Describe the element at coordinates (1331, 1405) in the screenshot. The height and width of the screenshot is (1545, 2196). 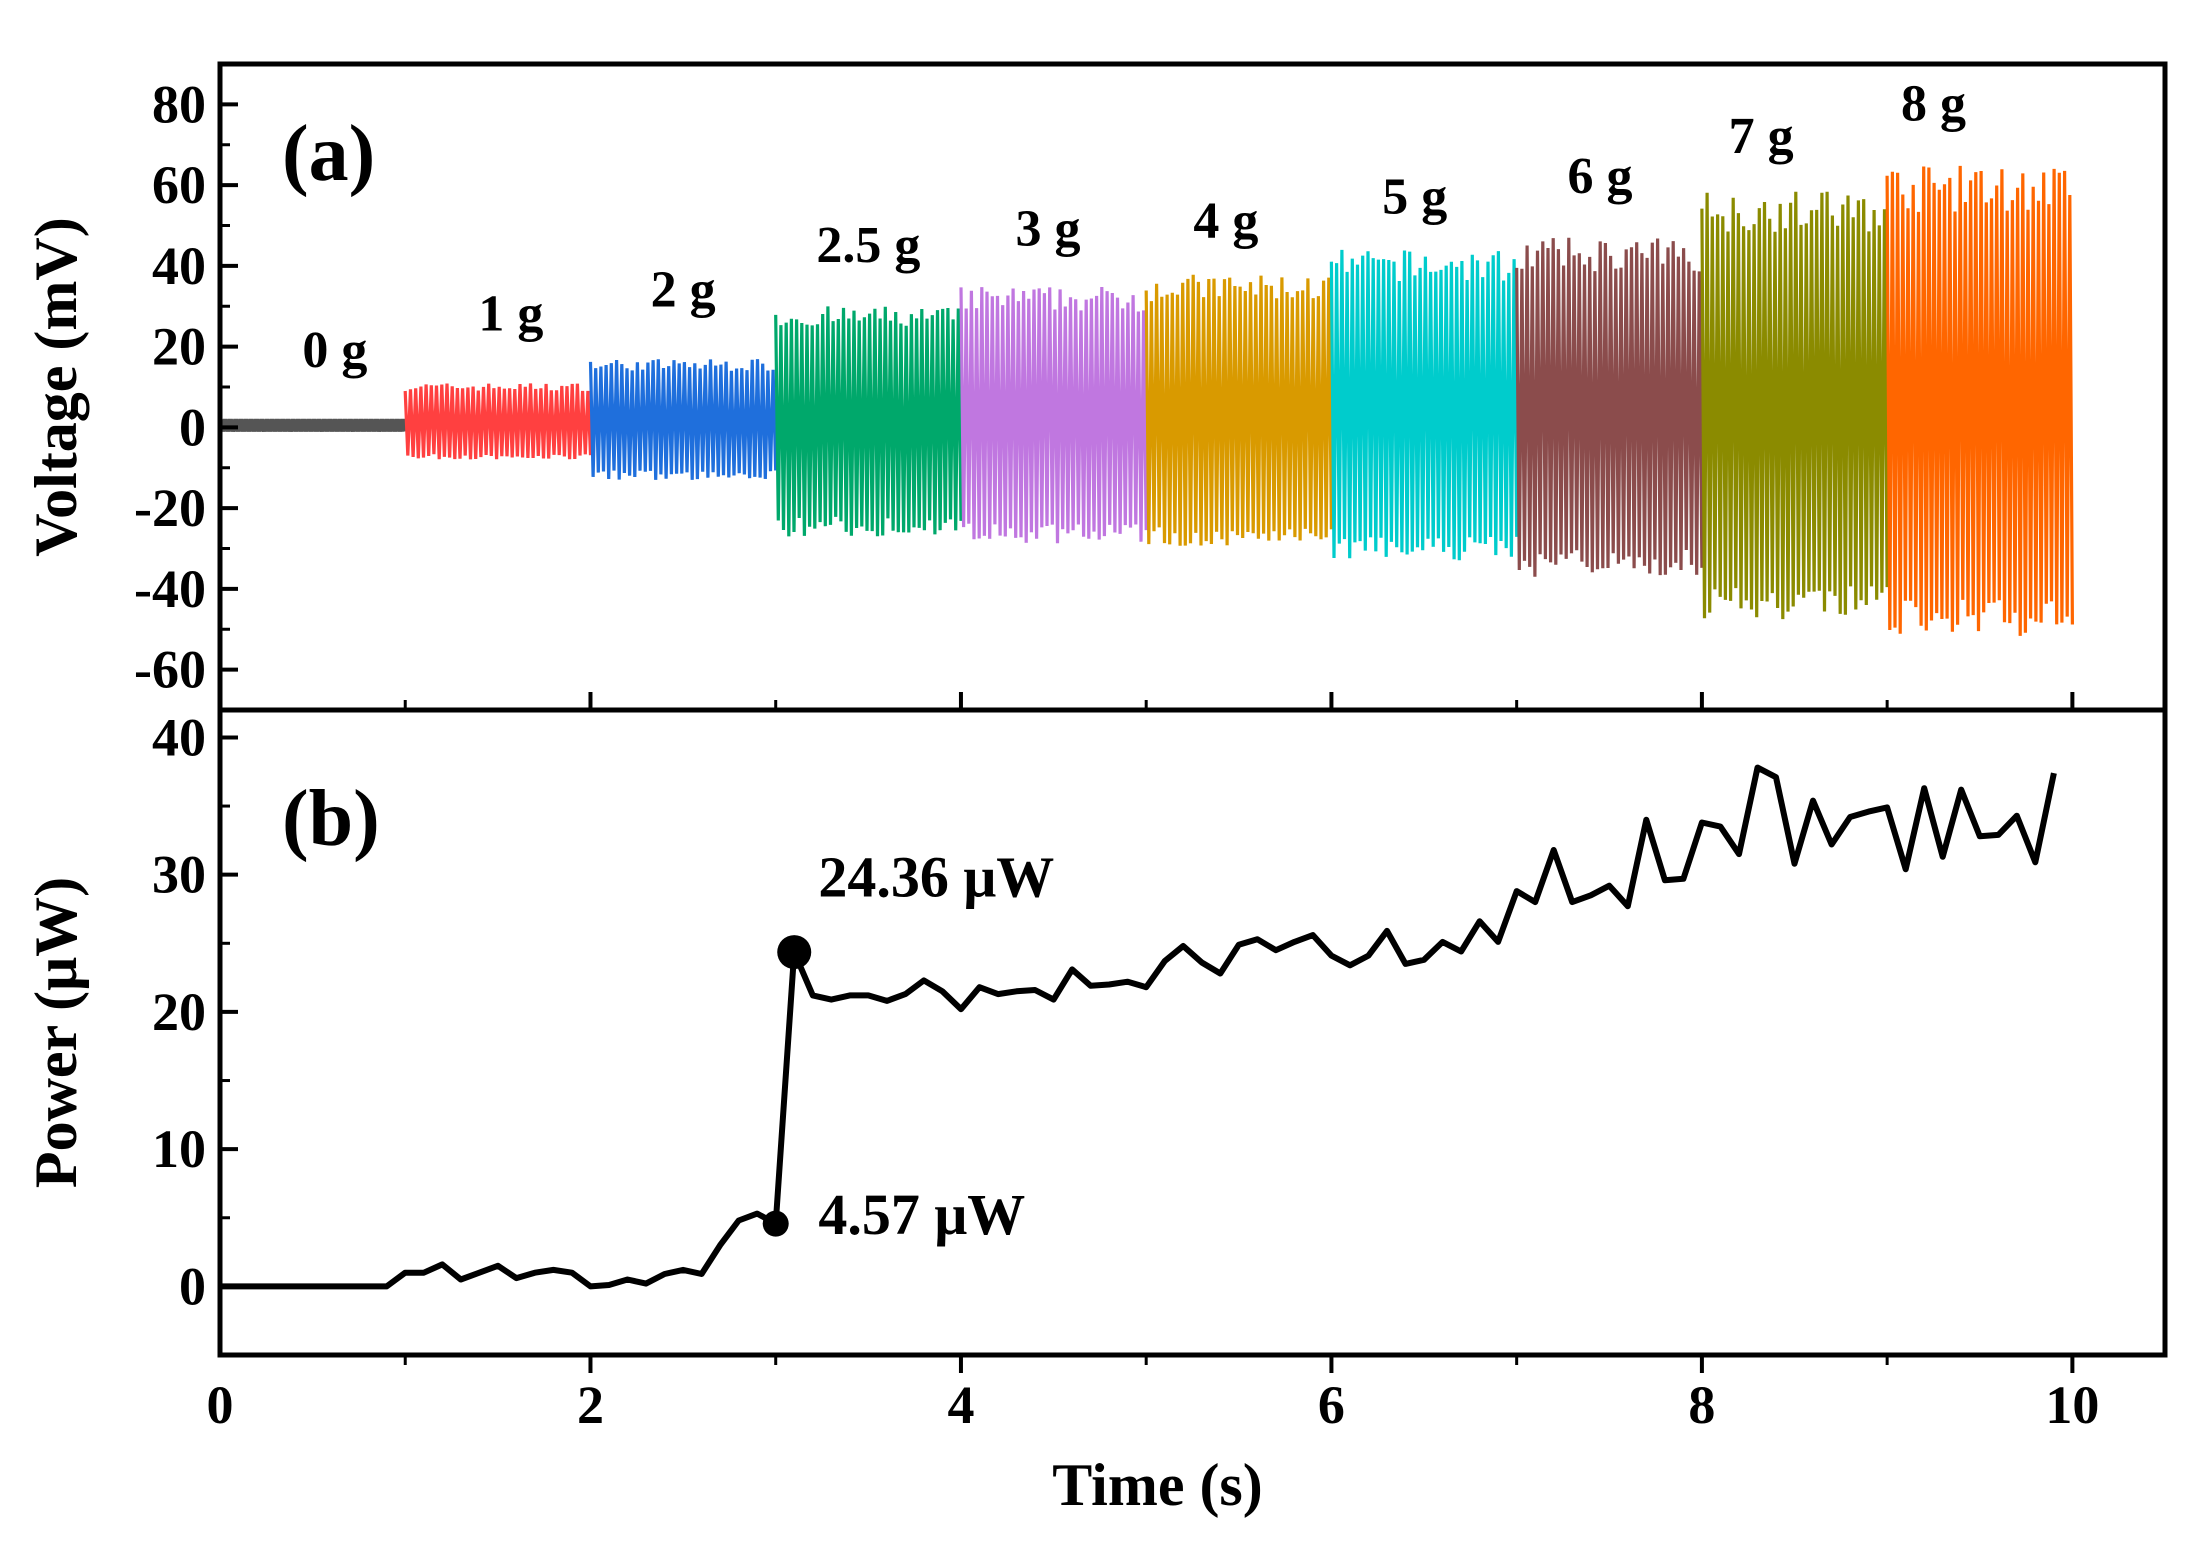
I see `time-x-tick-label-3: 6` at that location.